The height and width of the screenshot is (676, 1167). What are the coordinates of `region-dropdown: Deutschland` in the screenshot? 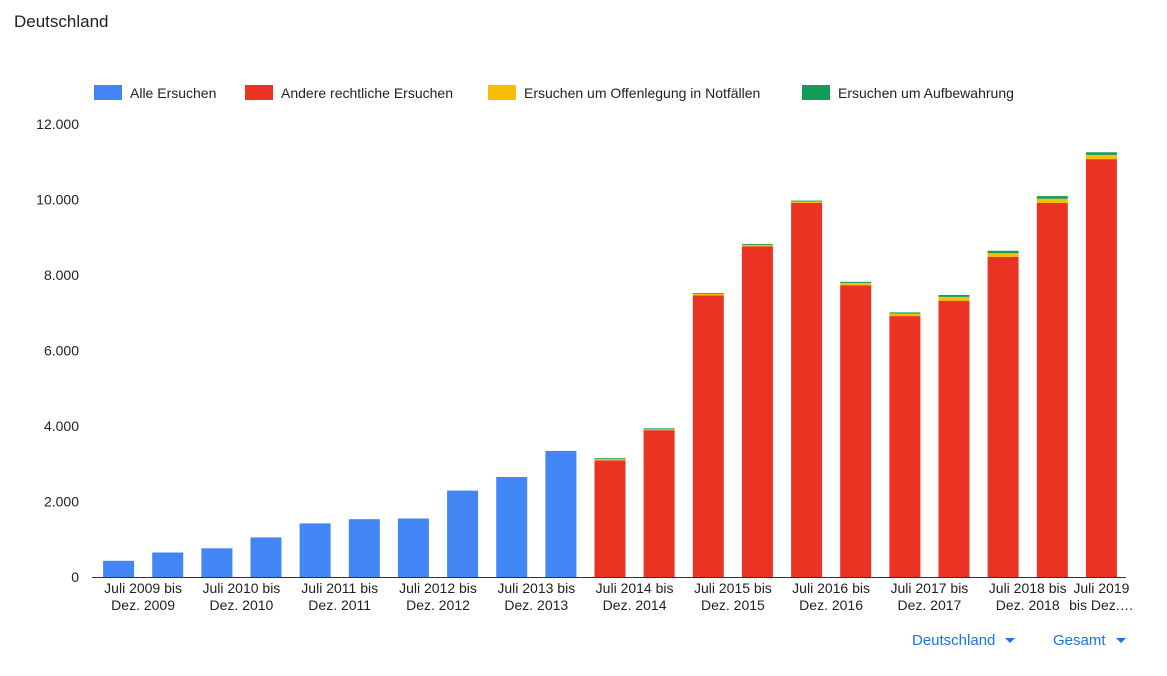 It's located at (964, 640).